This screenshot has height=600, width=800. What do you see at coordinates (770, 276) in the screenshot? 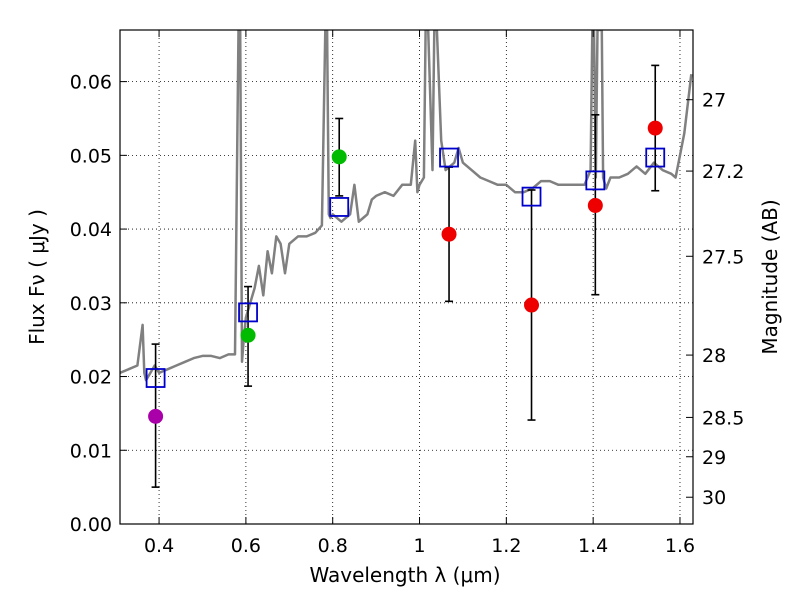
I see `y2-axis-label: Magnitude (AB)` at bounding box center [770, 276].